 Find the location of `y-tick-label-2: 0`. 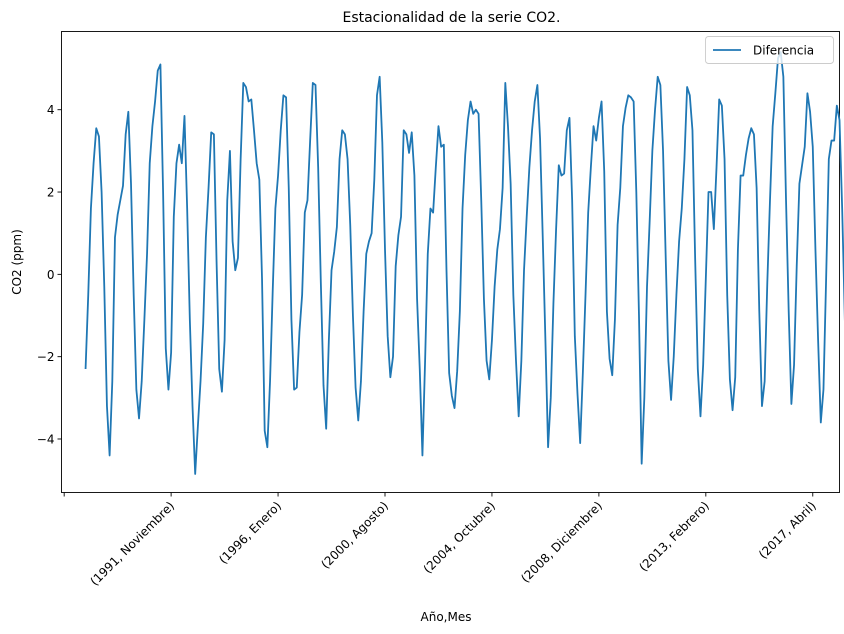

y-tick-label-2: 0 is located at coordinates (51, 275).